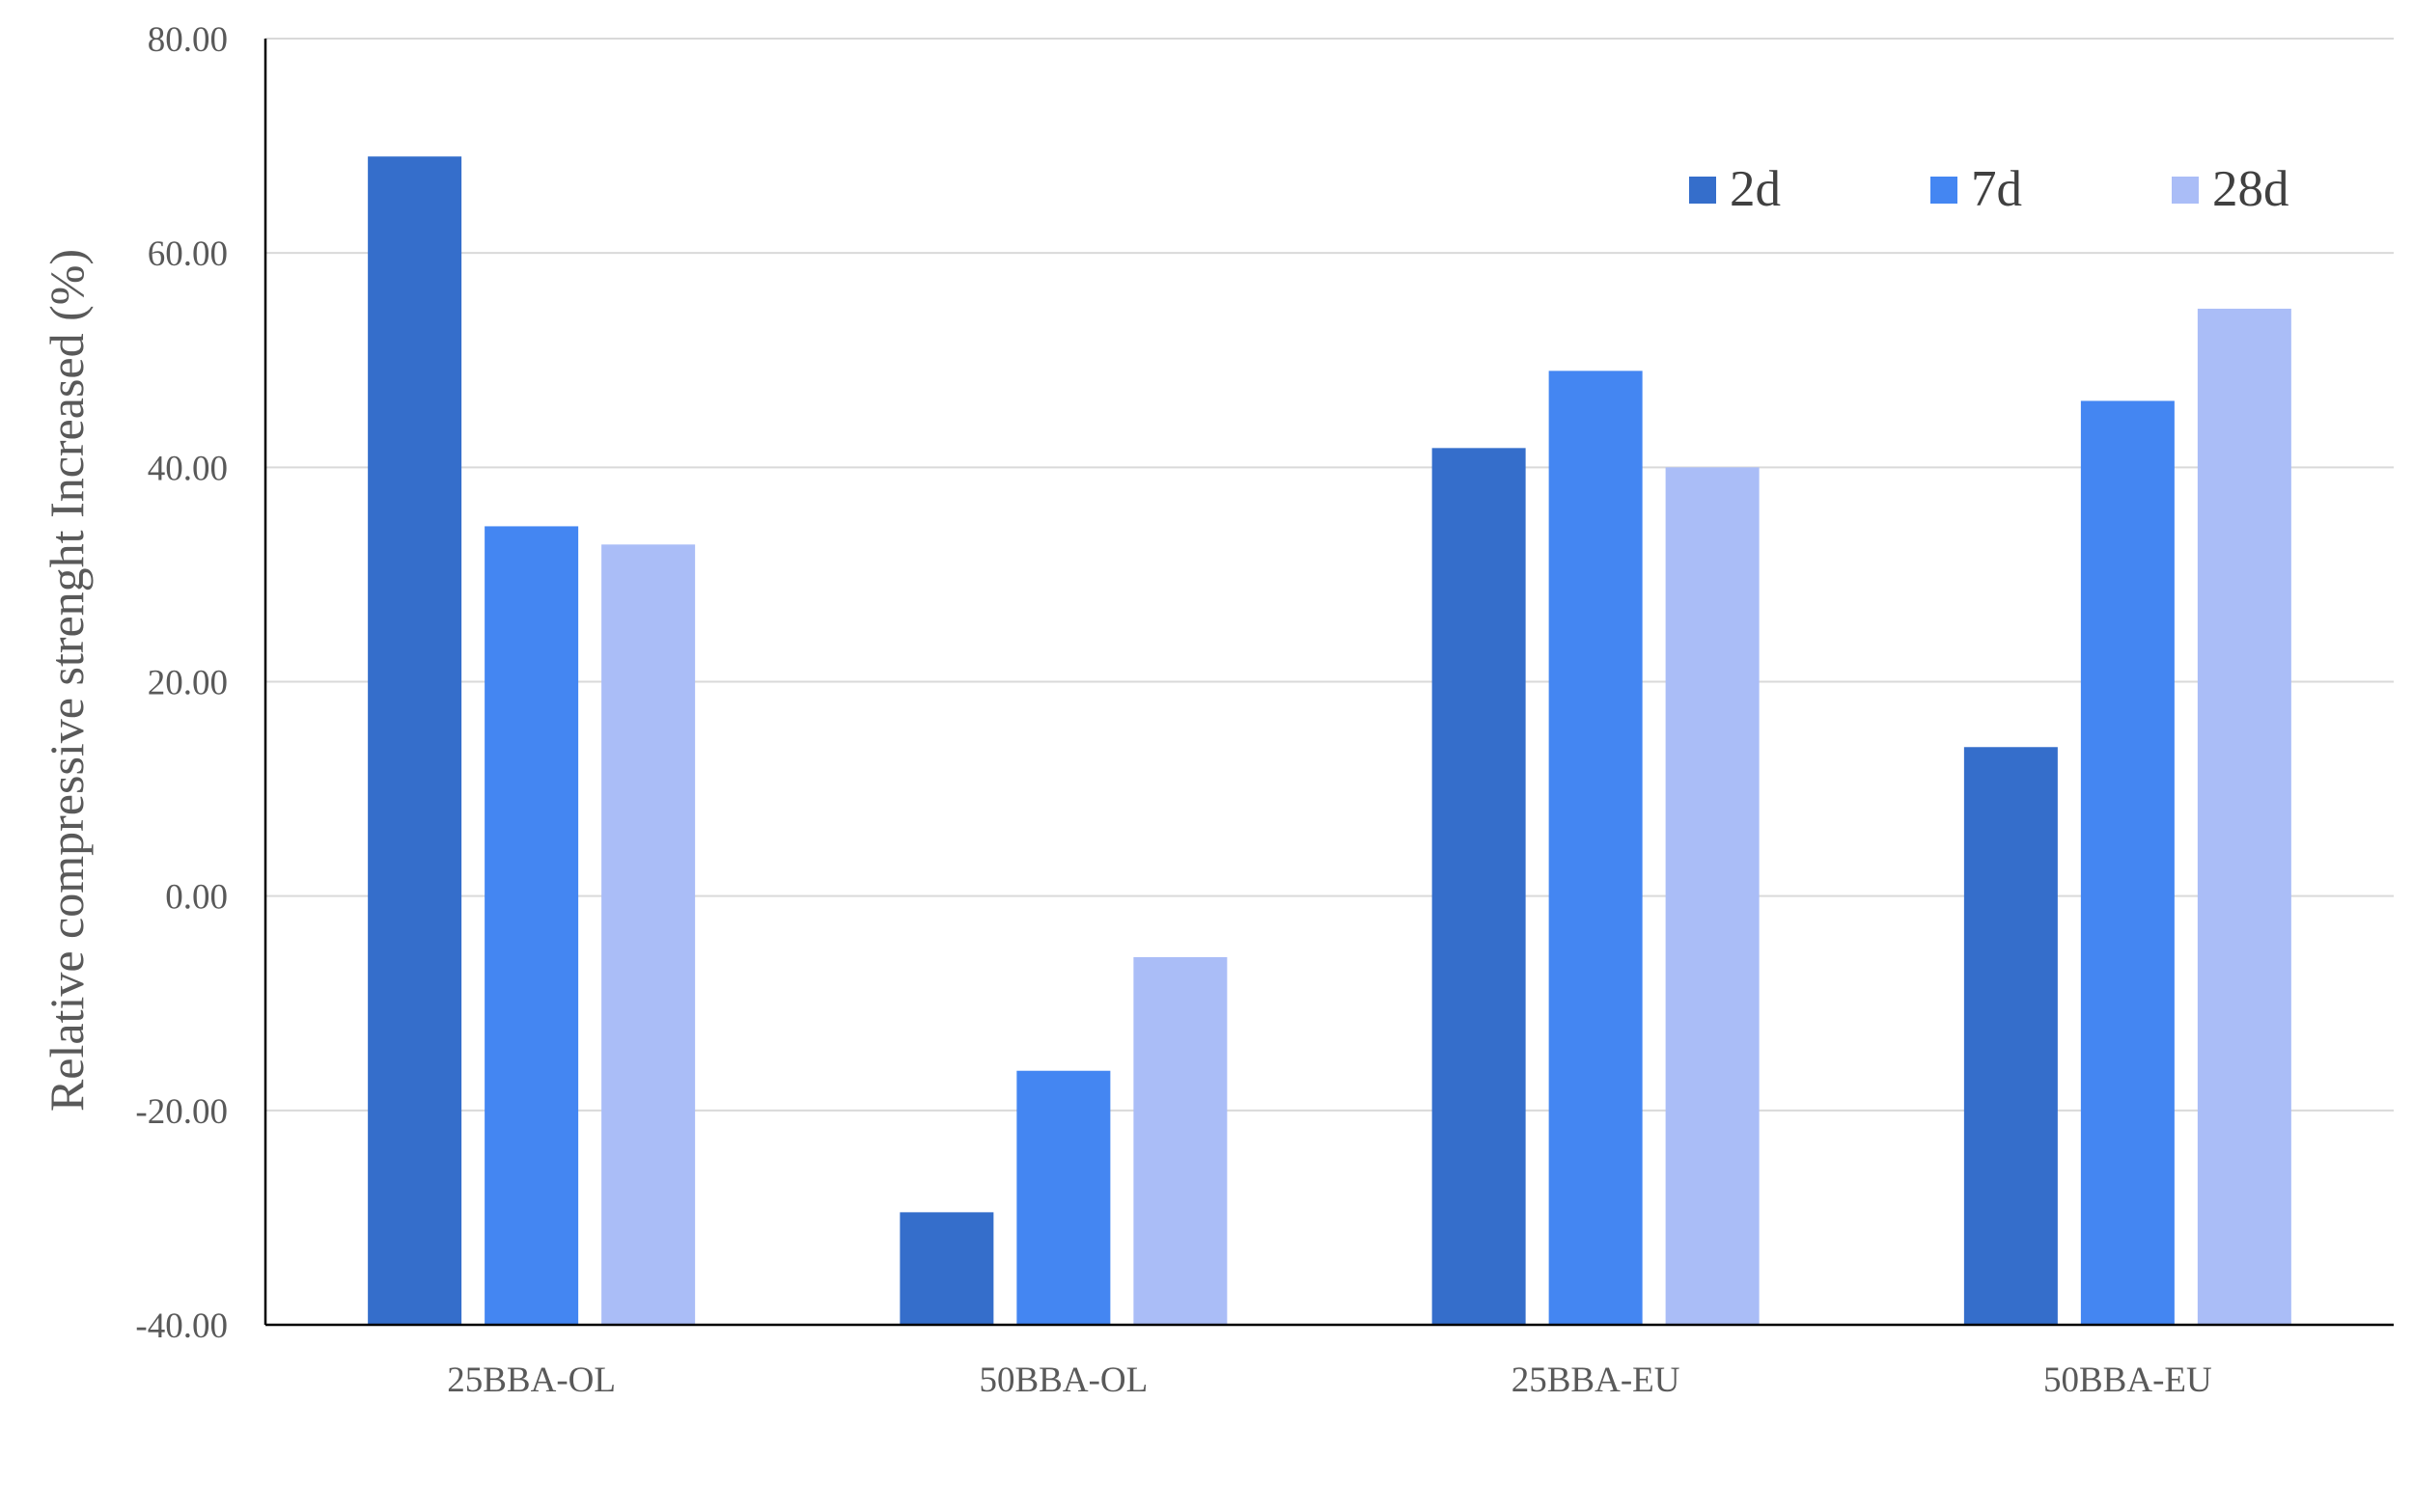 The width and height of the screenshot is (2413, 1512). I want to click on bar-28d-25BBA-EU, so click(1712, 896).